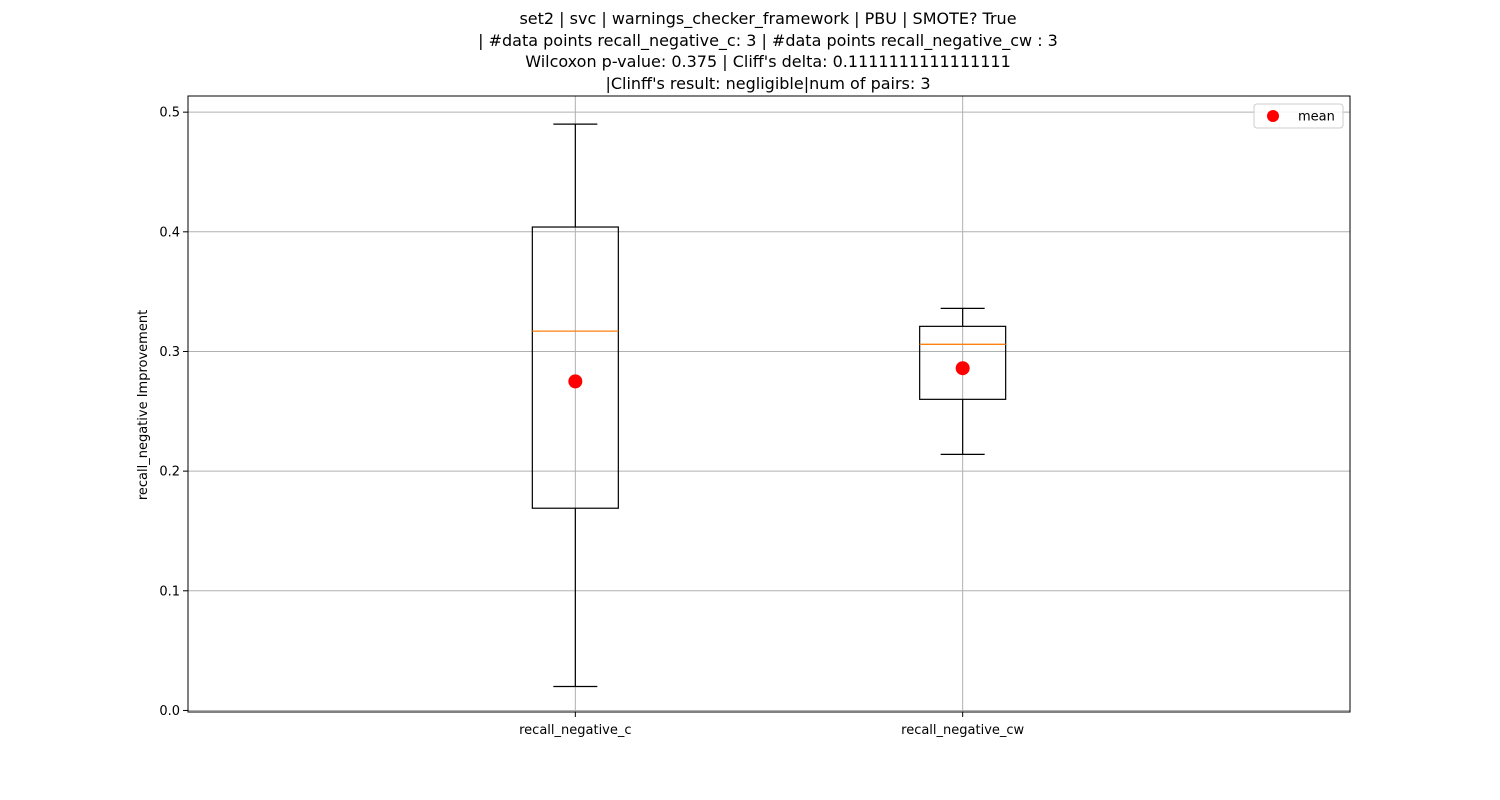  Describe the element at coordinates (169, 711) in the screenshot. I see `y-tick-label: 0.0` at that location.